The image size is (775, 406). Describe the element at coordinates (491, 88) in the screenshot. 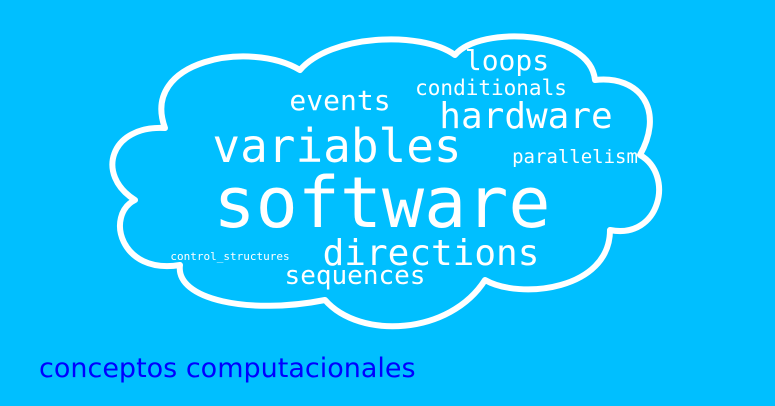

I see `word-conditionals: conditionals` at that location.